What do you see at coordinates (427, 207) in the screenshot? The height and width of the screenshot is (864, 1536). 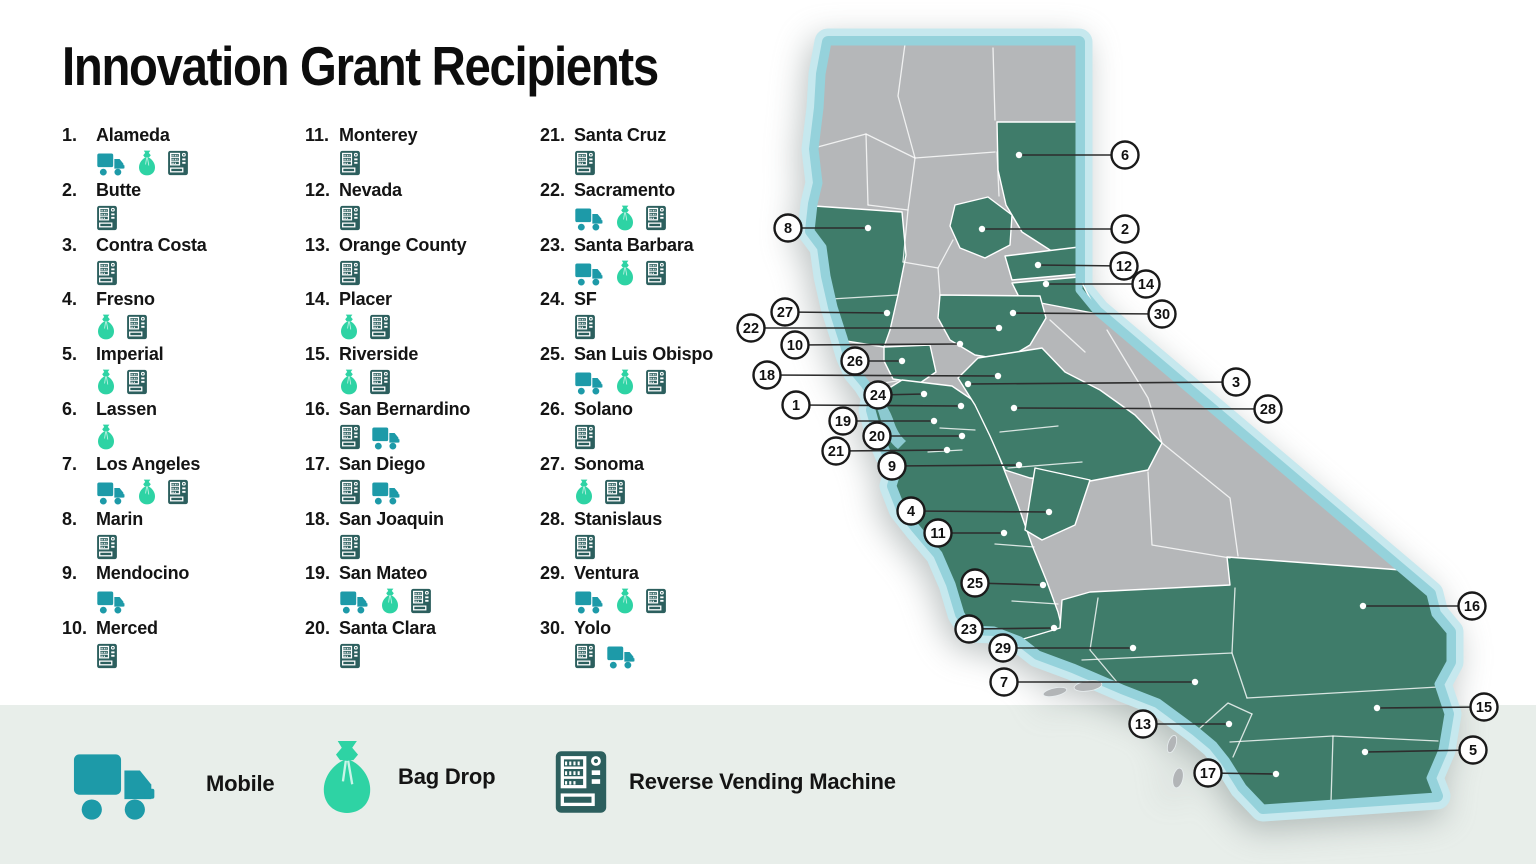 I see `county-list-item: 12. Nevada` at bounding box center [427, 207].